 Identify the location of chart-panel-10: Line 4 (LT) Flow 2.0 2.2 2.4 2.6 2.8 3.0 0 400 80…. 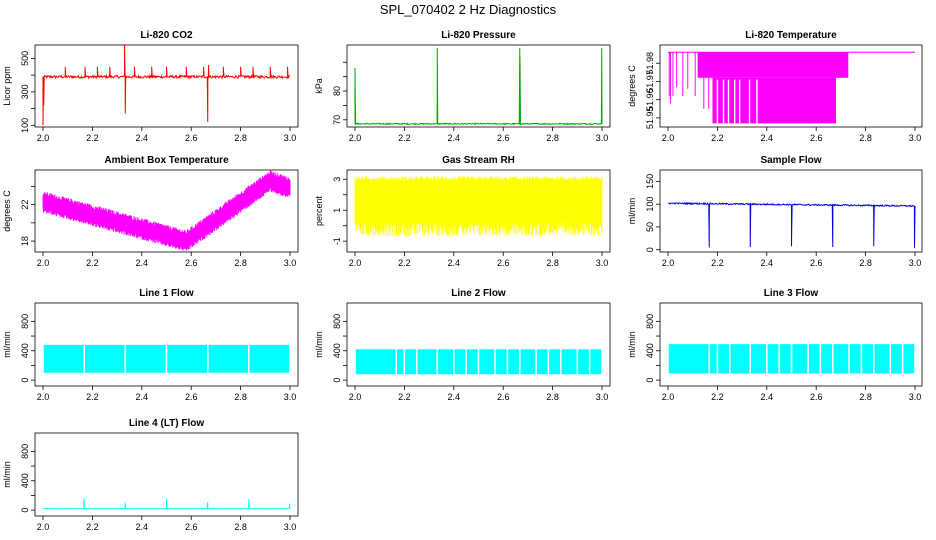
(150, 475).